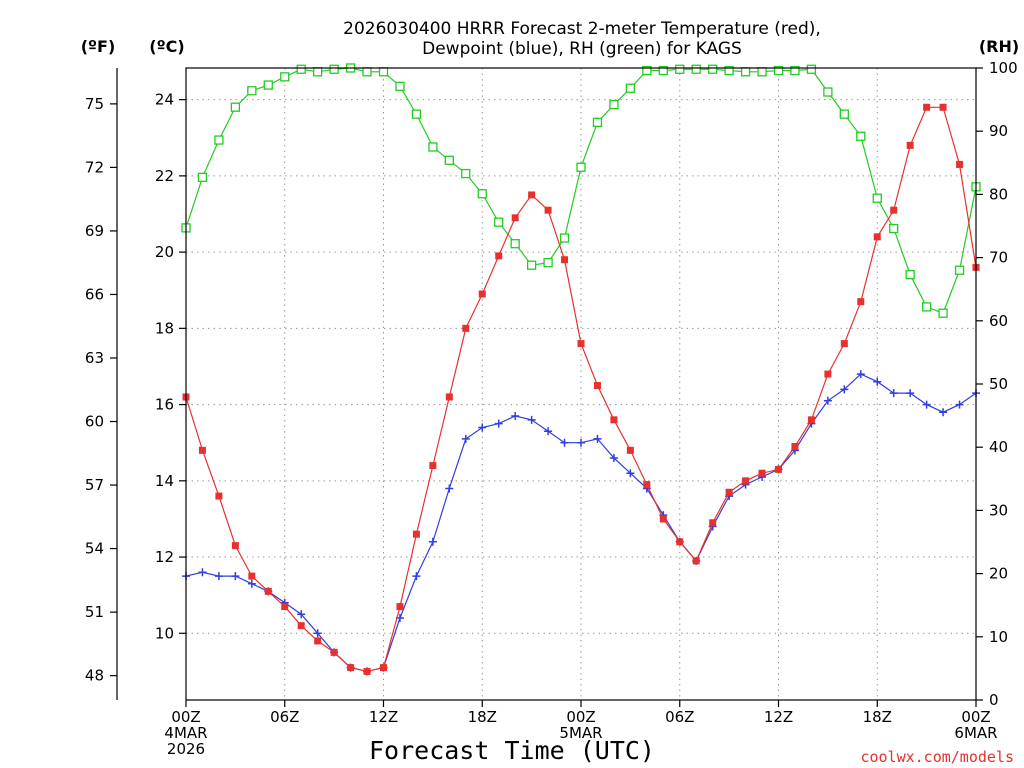  Describe the element at coordinates (164, 176) in the screenshot. I see `celsius-tick-label: 22` at that location.